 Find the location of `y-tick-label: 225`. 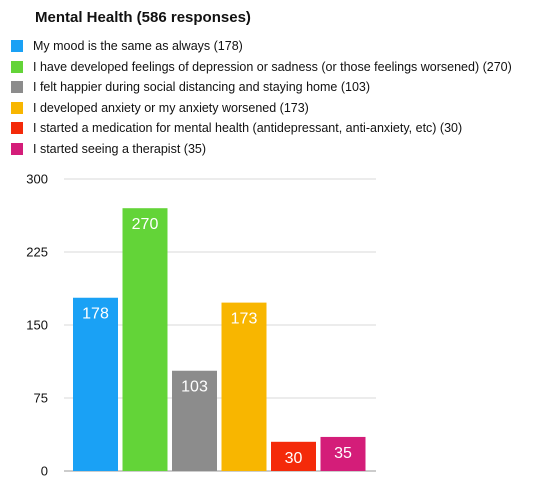

y-tick-label: 225 is located at coordinates (37, 252).